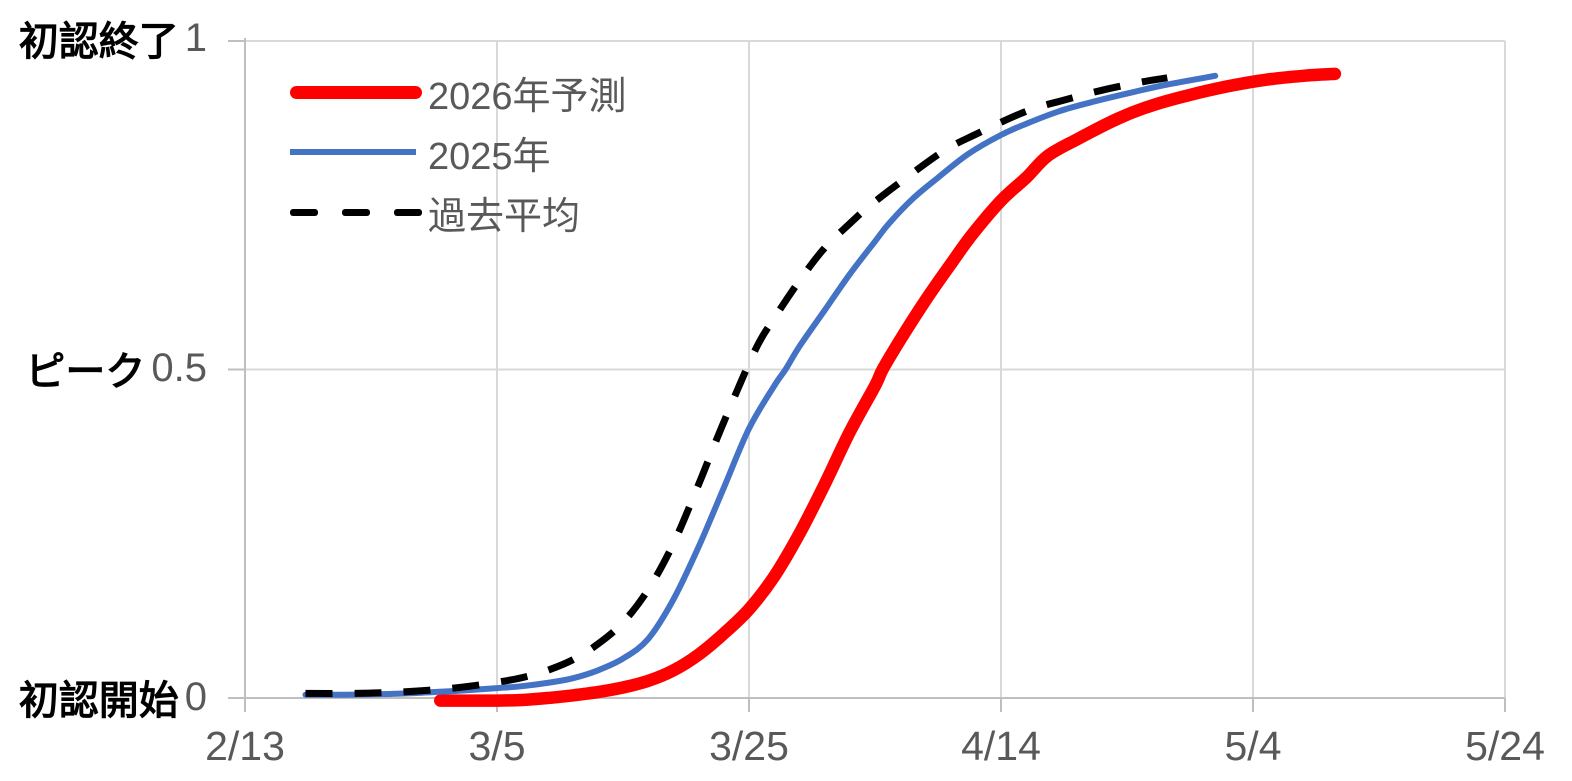  What do you see at coordinates (98, 701) in the screenshot?
I see `y-label-shonin-kaishi: 初認開始` at bounding box center [98, 701].